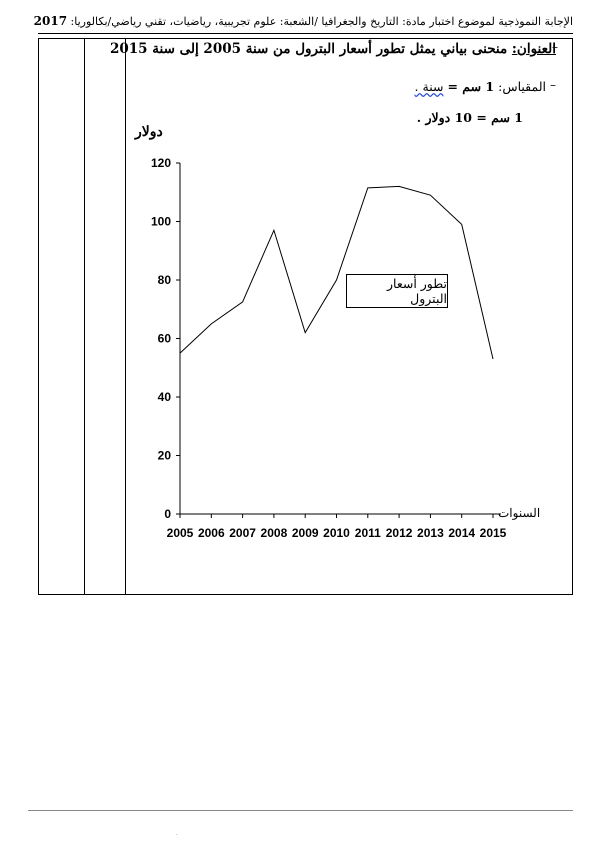 This screenshot has height=849, width=600. I want to click on page-header: الإجابة النموذجية لموضوع اختبار مادة, so click(303, 21).